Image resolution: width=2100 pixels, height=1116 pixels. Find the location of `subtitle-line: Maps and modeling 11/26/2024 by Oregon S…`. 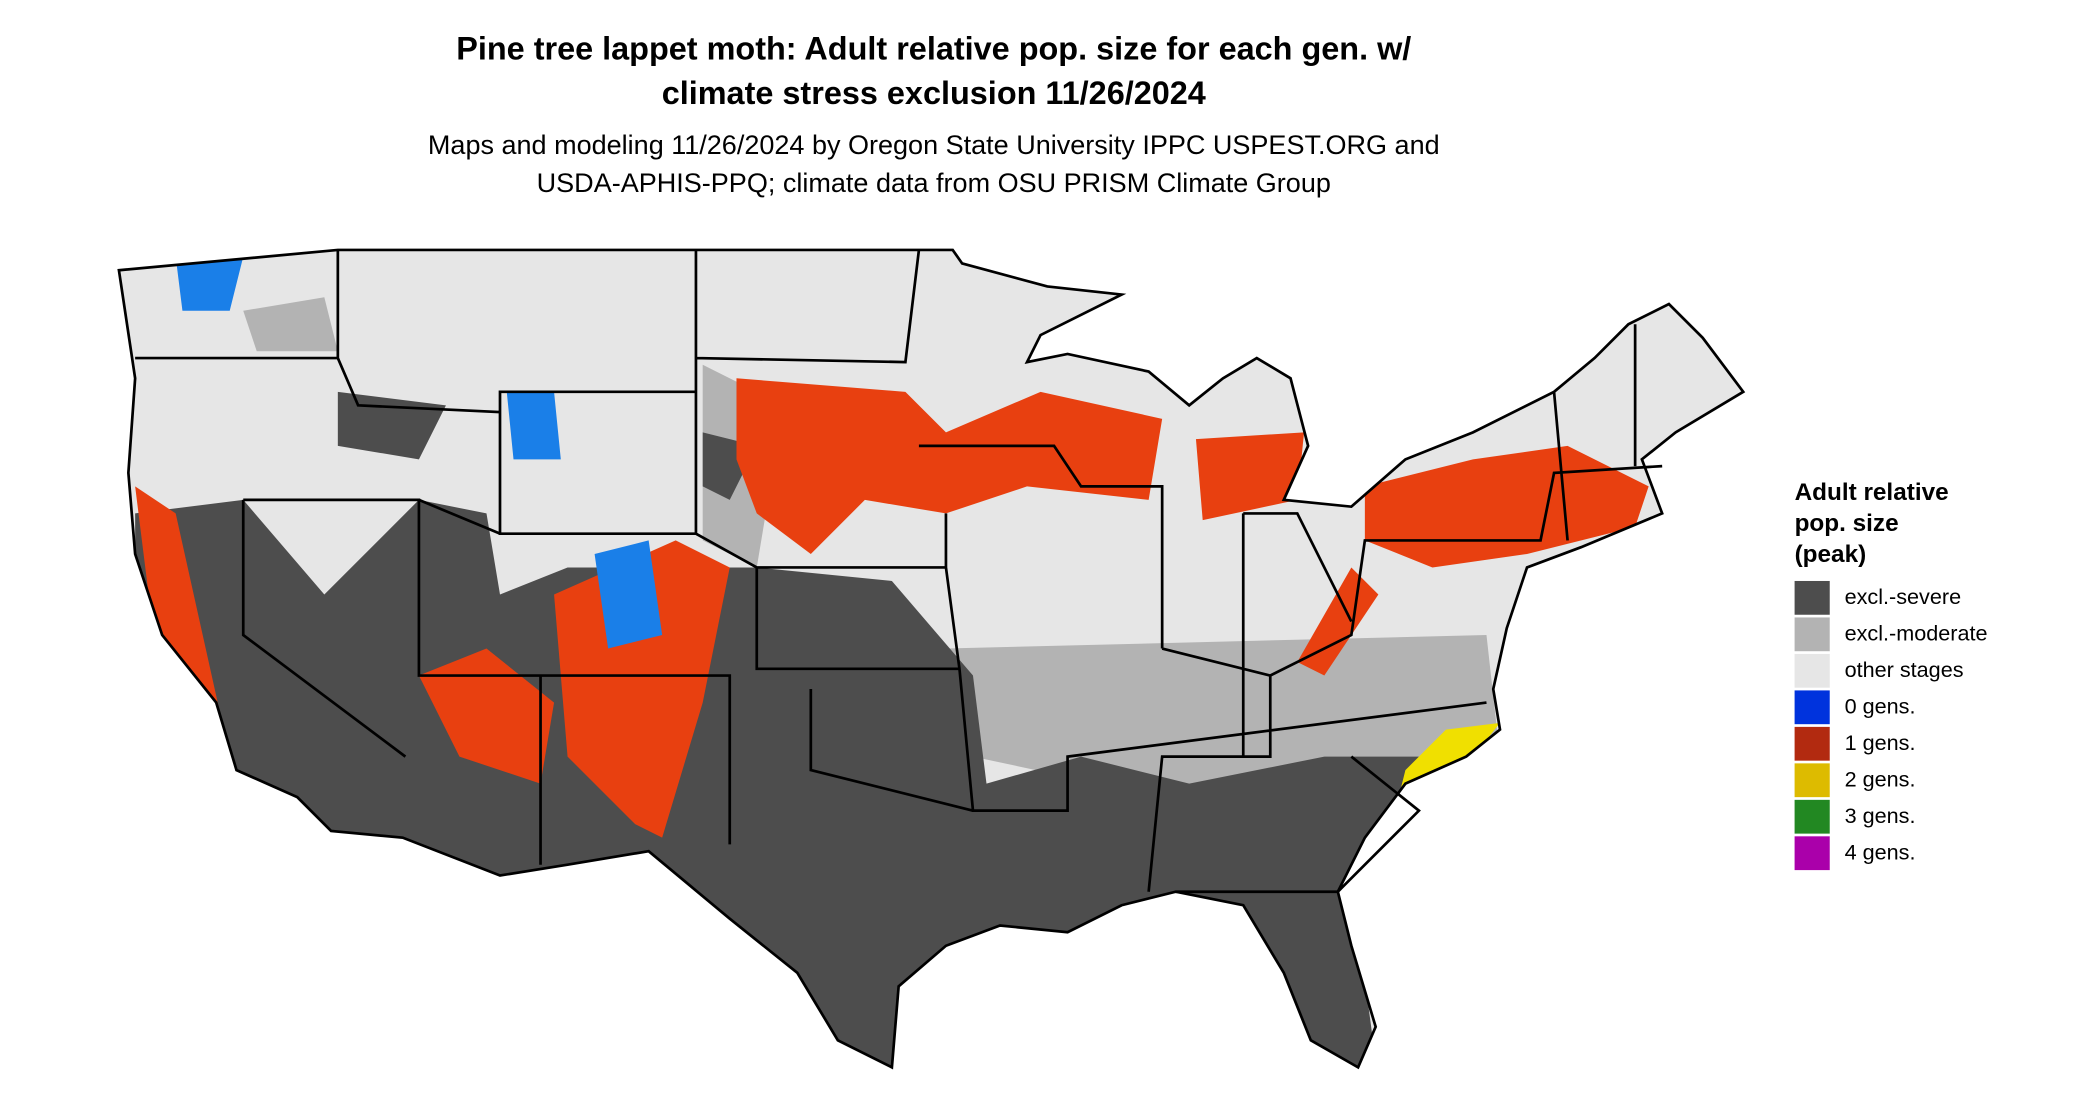

subtitle-line: Maps and modeling 11/26/2024 by Oregon S… is located at coordinates (934, 145).